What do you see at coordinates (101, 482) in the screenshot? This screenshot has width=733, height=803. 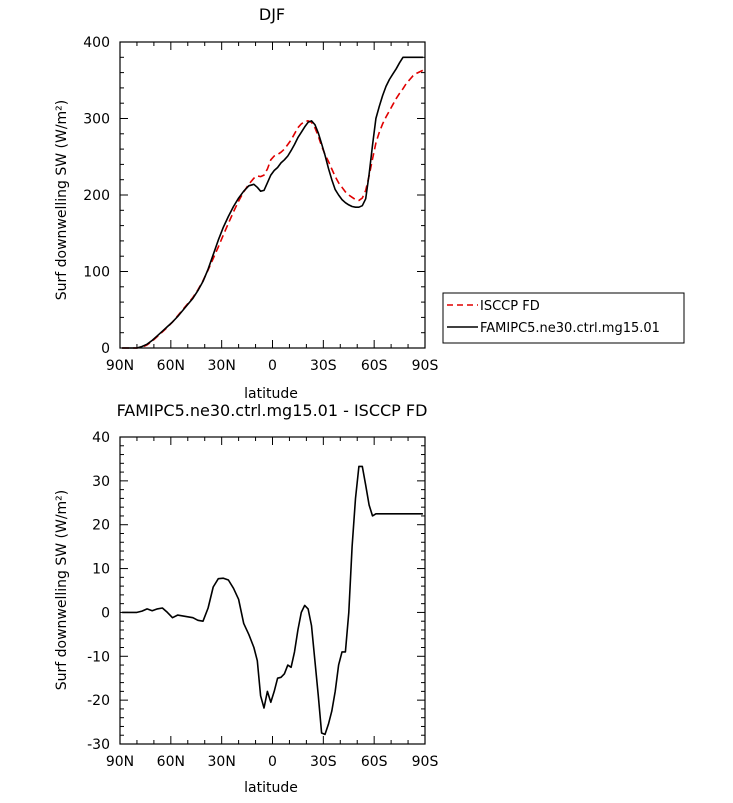 I see `bottom-y-tick-label: 30` at bounding box center [101, 482].